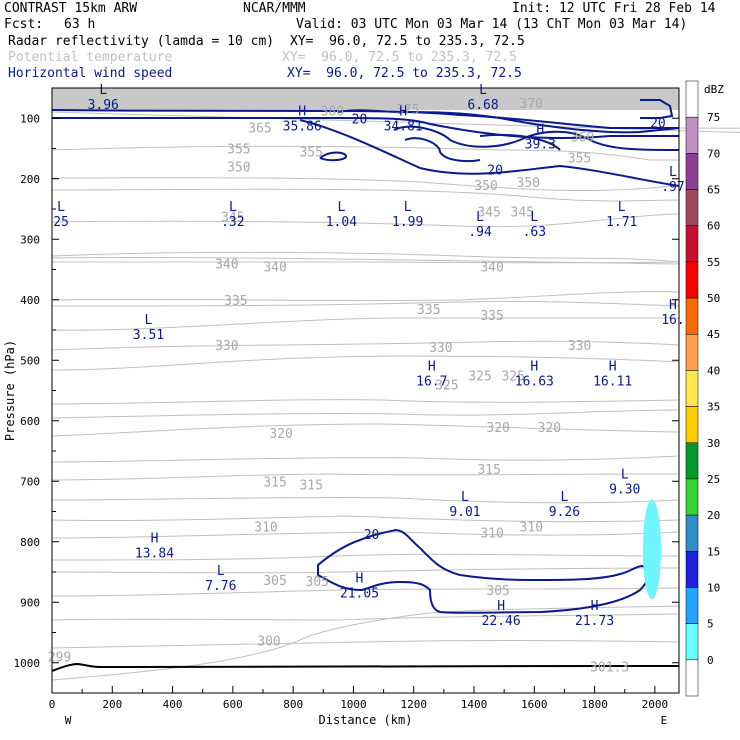  I want to click on colorbar-level-label: 35, so click(713, 407).